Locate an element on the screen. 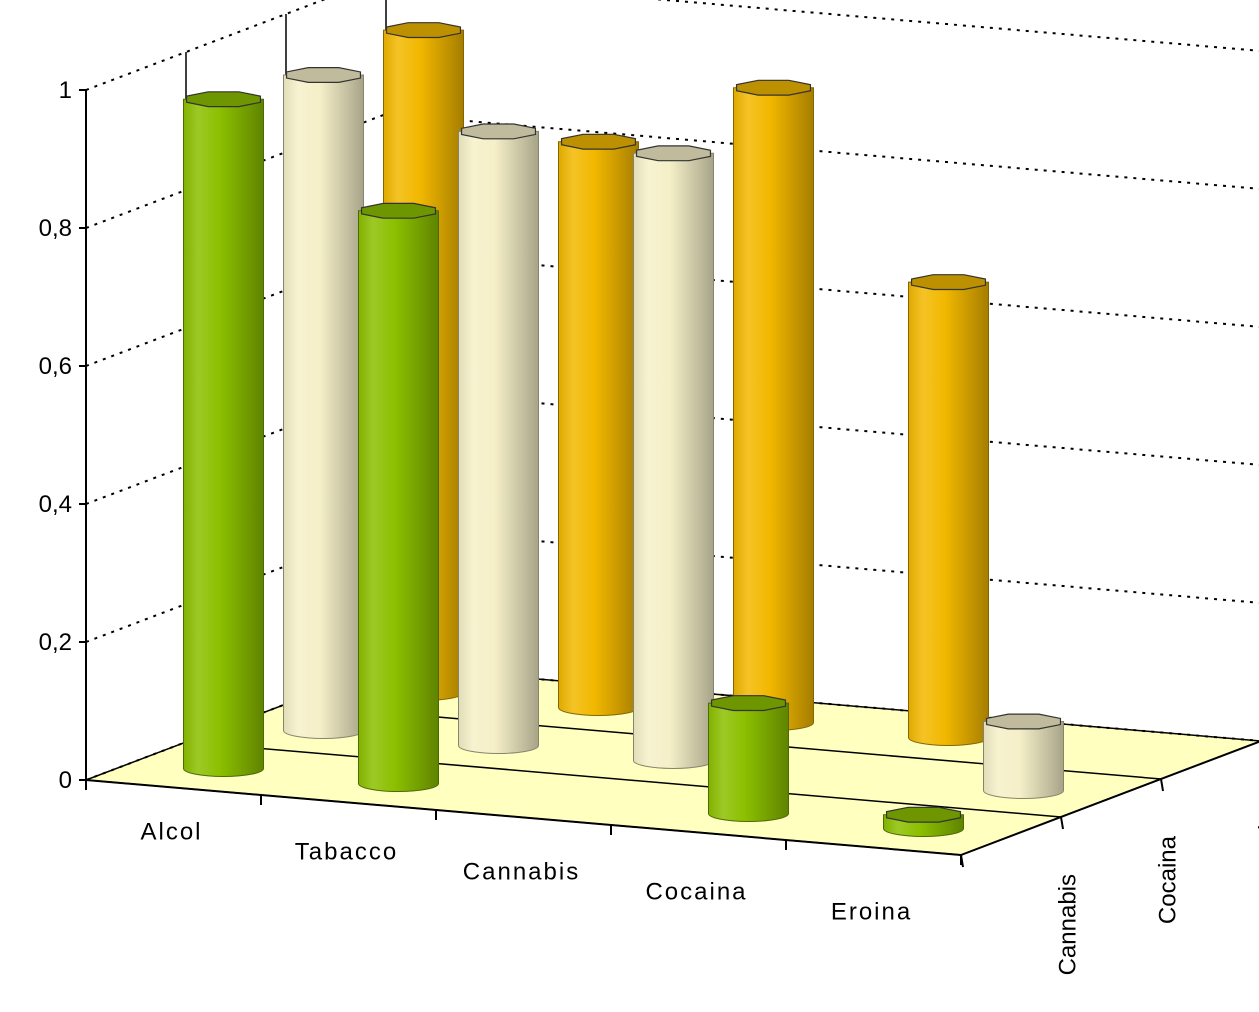 The image size is (1259, 1012). depth-tick-label: Eroina is located at coordinates (1256, 832).